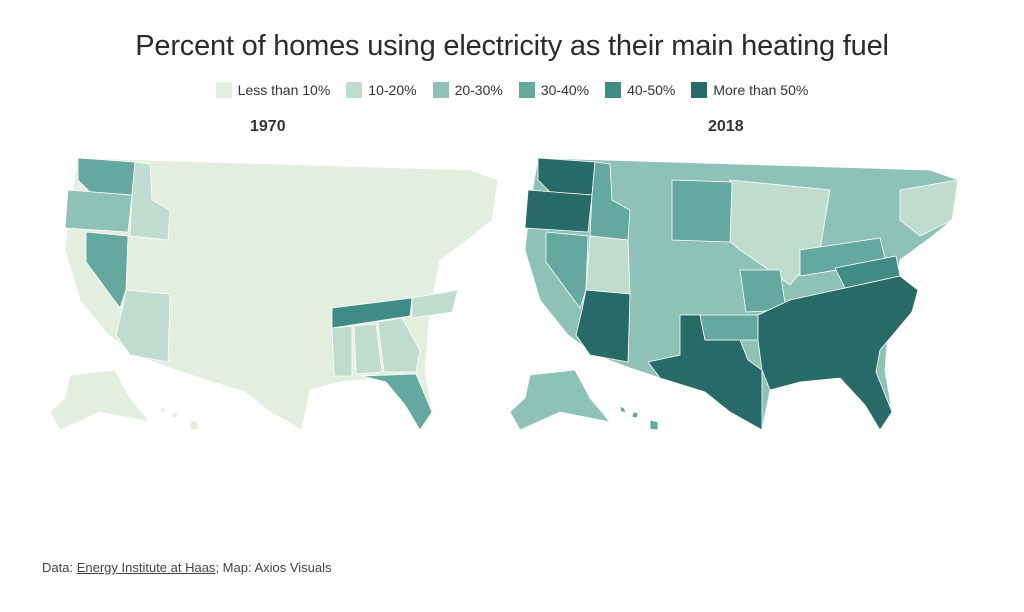 The width and height of the screenshot is (1024, 612). I want to click on legend-item: 30-40%, so click(554, 90).